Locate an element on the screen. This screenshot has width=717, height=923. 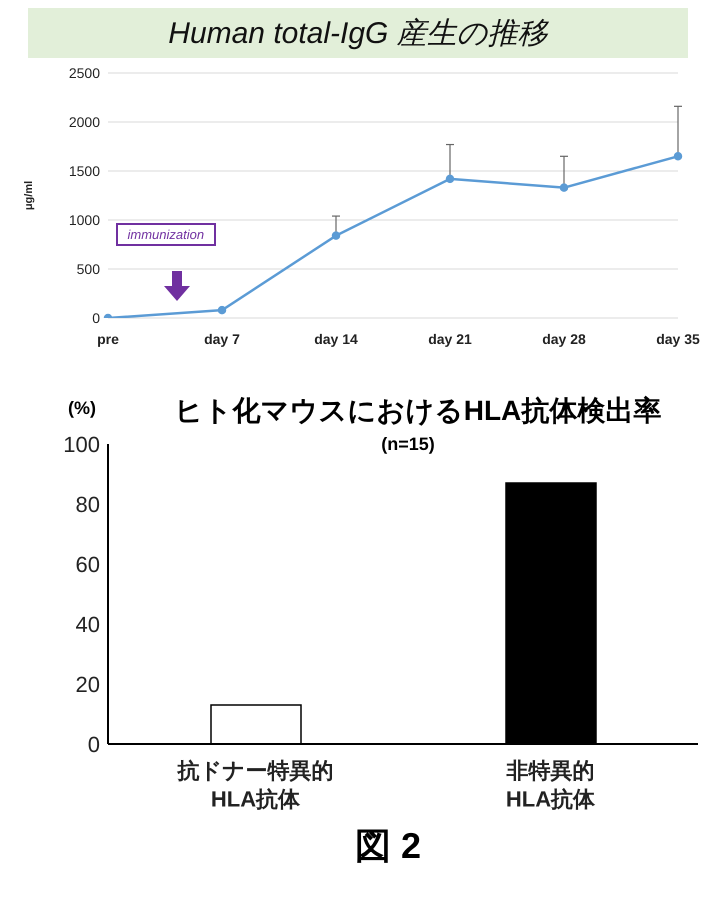
x-tick-label: day 7 is located at coordinates (222, 338).